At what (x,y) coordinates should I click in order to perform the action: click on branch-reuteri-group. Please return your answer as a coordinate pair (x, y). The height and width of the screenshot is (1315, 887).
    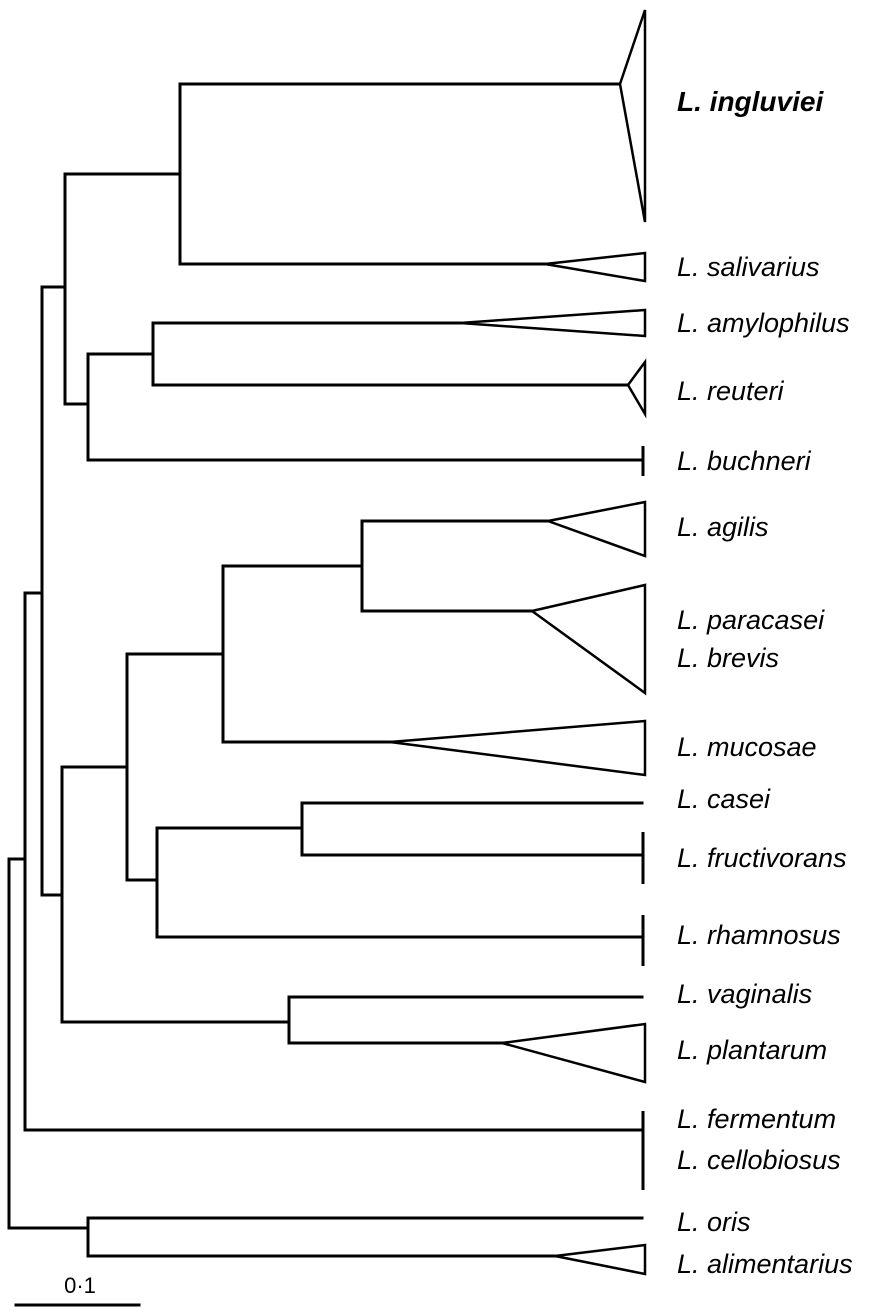
    Looking at the image, I should click on (365, 407).